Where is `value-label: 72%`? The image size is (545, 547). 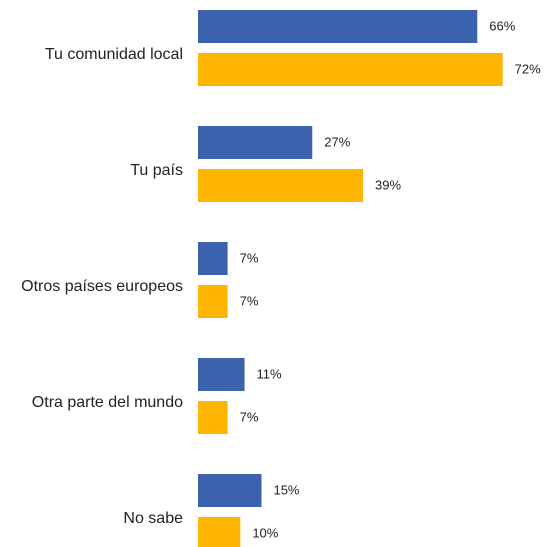
value-label: 72% is located at coordinates (528, 68).